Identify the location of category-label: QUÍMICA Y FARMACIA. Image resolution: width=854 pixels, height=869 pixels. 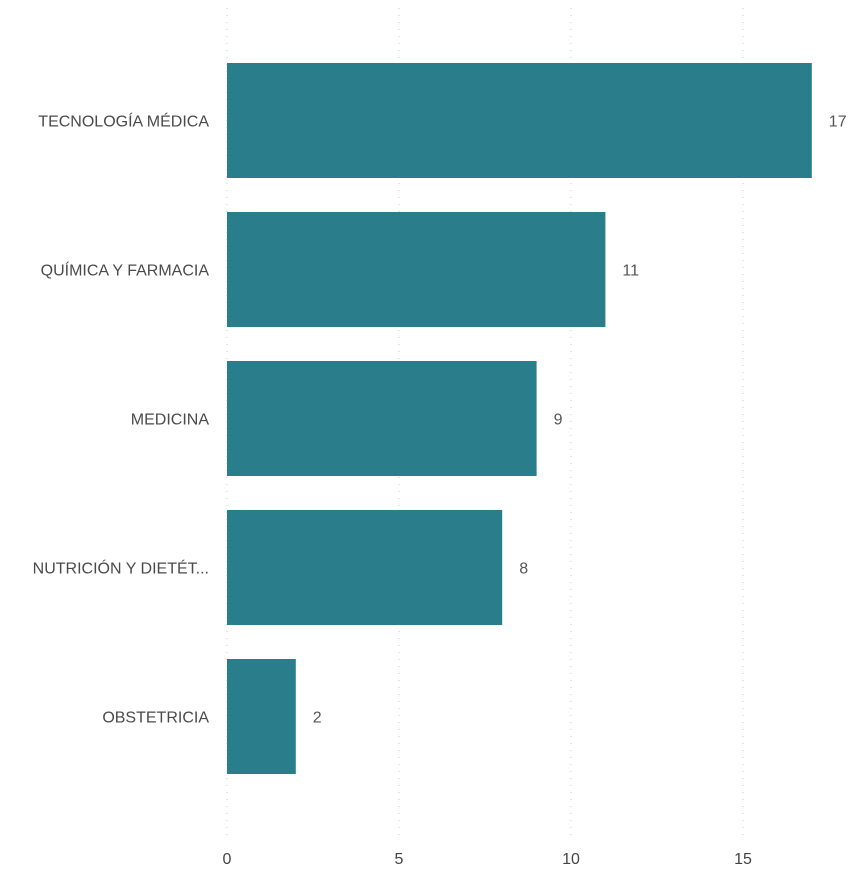
(125, 270).